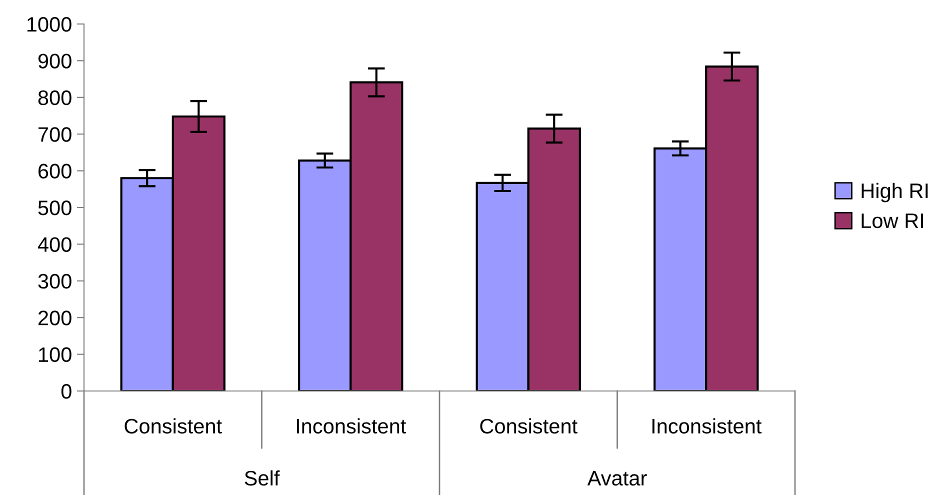  What do you see at coordinates (895, 192) in the screenshot?
I see `legend-label: High RI` at bounding box center [895, 192].